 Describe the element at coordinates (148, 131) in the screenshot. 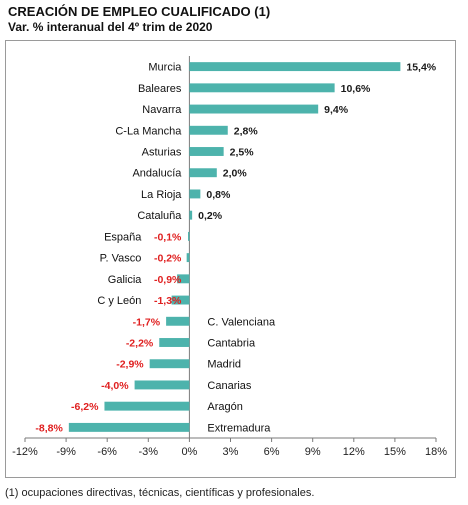

I see `category-label: C-La Mancha` at that location.